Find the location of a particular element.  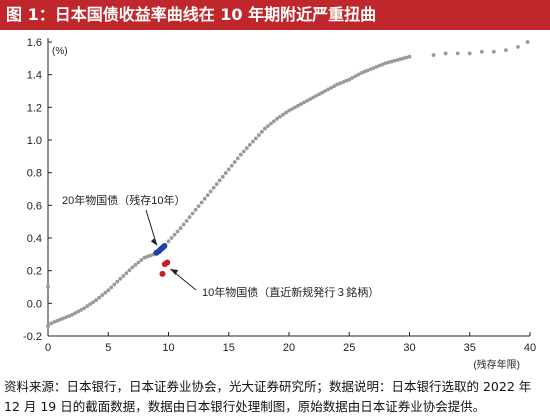

y-tick-label: 0.2 is located at coordinates (34, 272).